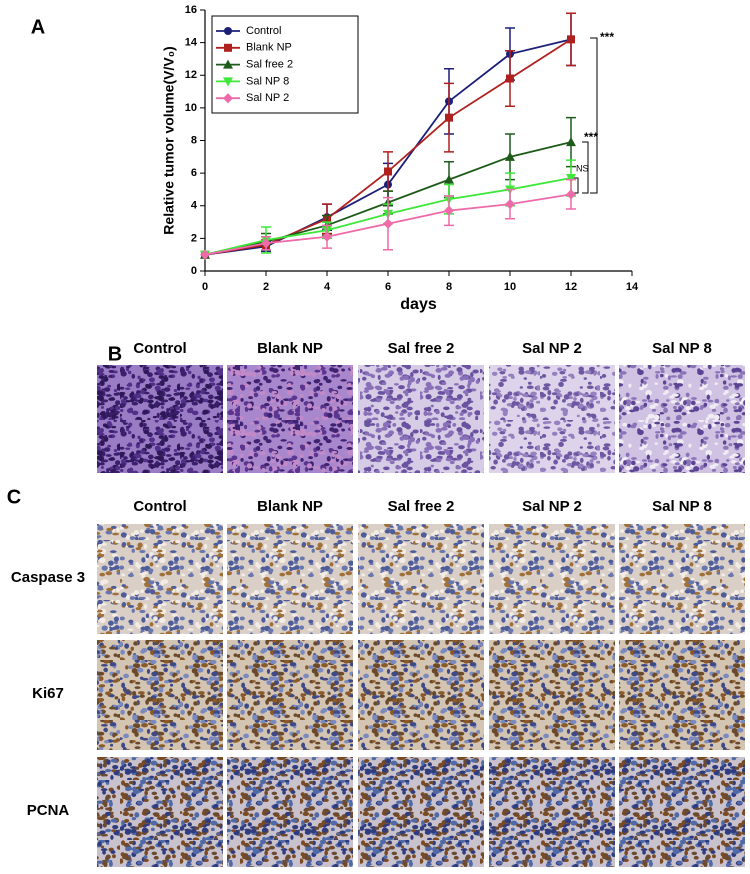 The width and height of the screenshot is (750, 874). Describe the element at coordinates (115, 354) in the screenshot. I see `panel-label: B` at that location.